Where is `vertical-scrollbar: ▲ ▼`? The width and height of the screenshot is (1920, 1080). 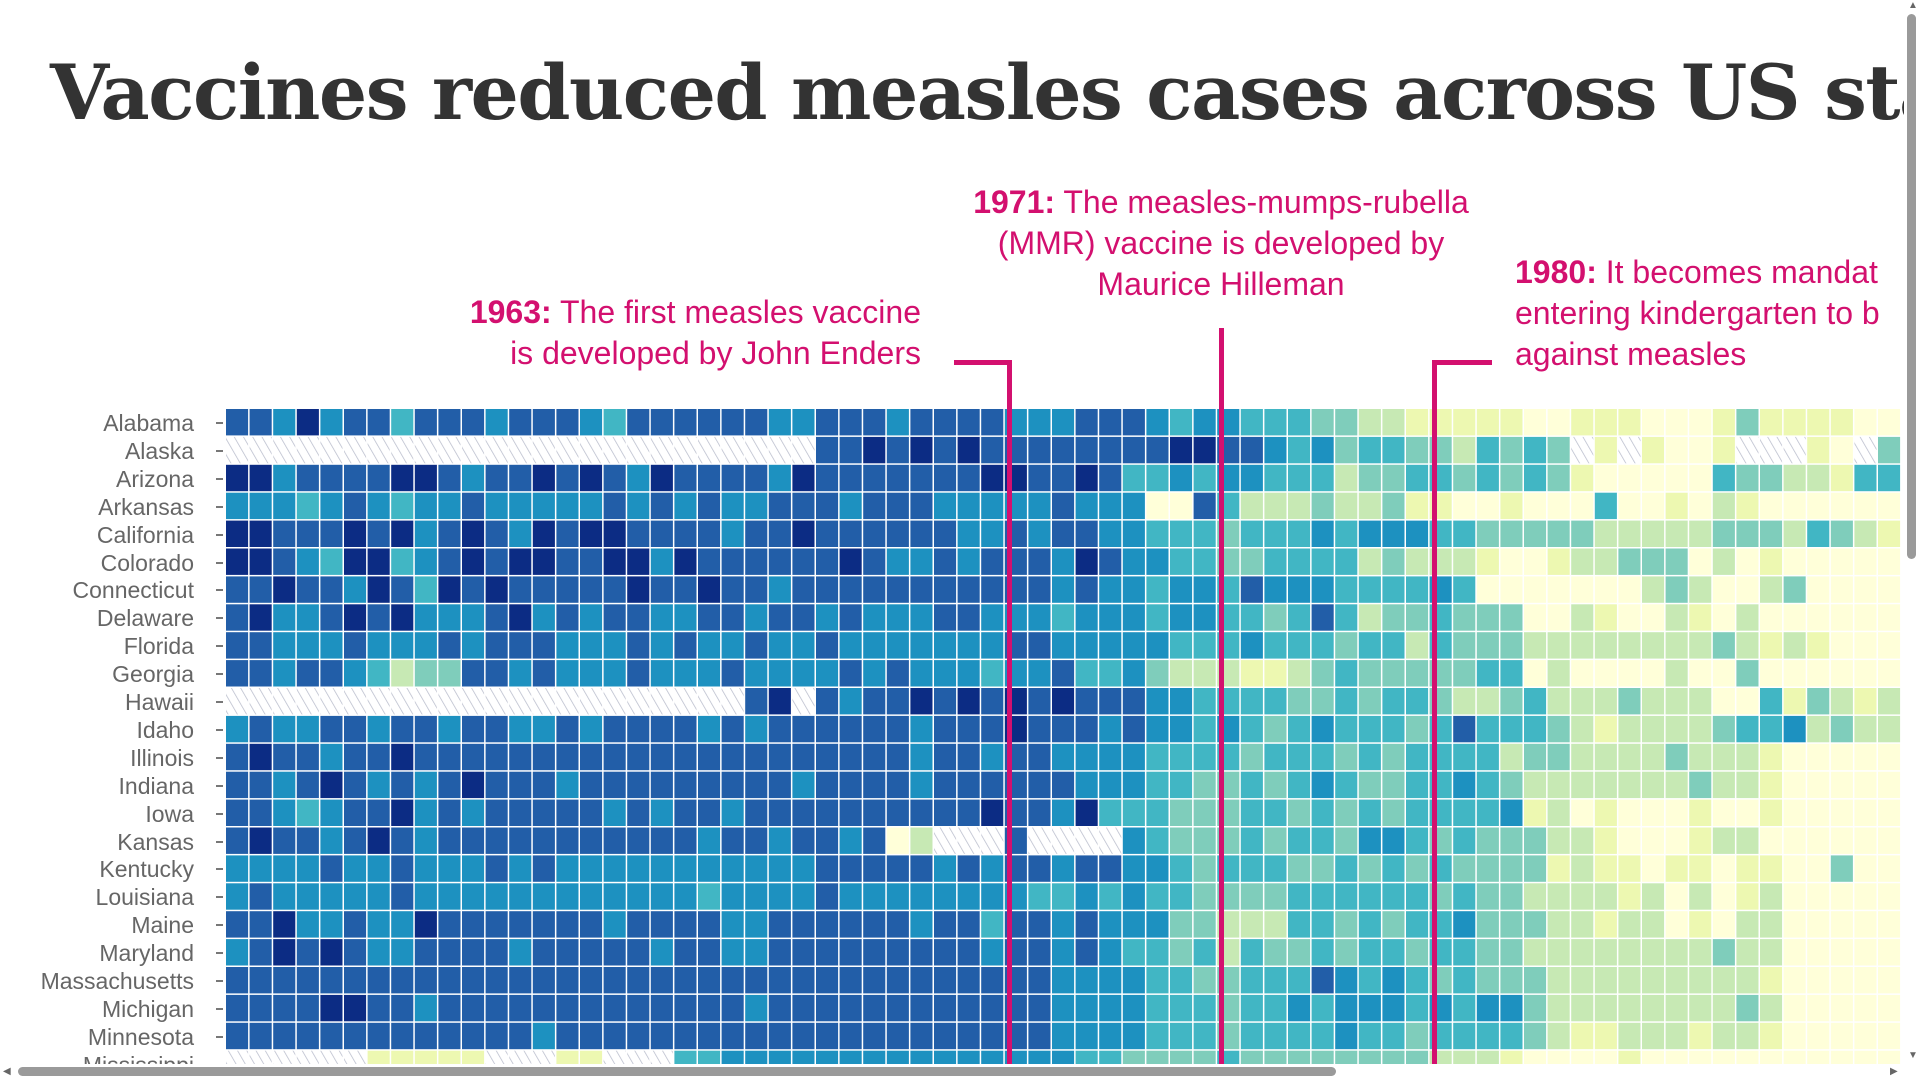
vertical-scrollbar: ▲ ▼ is located at coordinates (1912, 532).